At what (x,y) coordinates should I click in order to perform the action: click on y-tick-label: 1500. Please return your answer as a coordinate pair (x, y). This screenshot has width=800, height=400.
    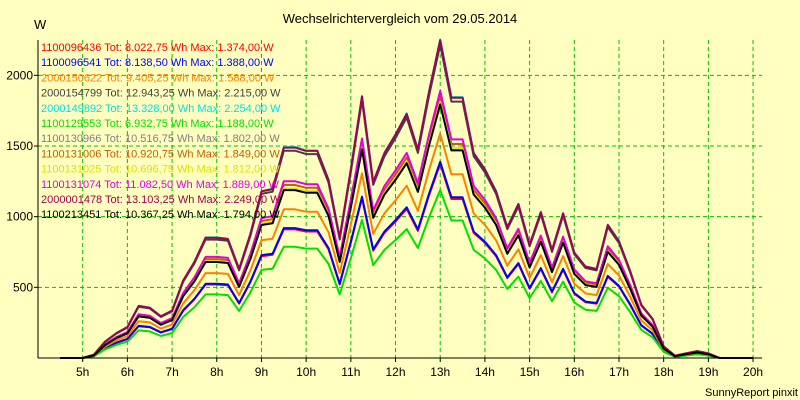
    Looking at the image, I should click on (19, 146).